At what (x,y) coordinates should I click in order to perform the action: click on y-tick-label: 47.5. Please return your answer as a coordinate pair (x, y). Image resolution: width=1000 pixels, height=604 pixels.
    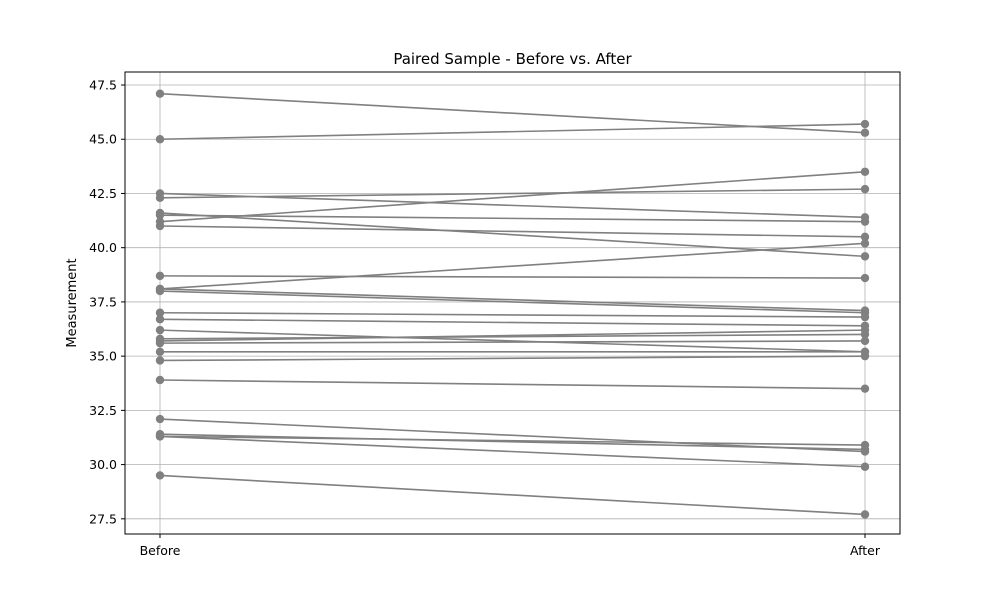
    Looking at the image, I should click on (103, 85).